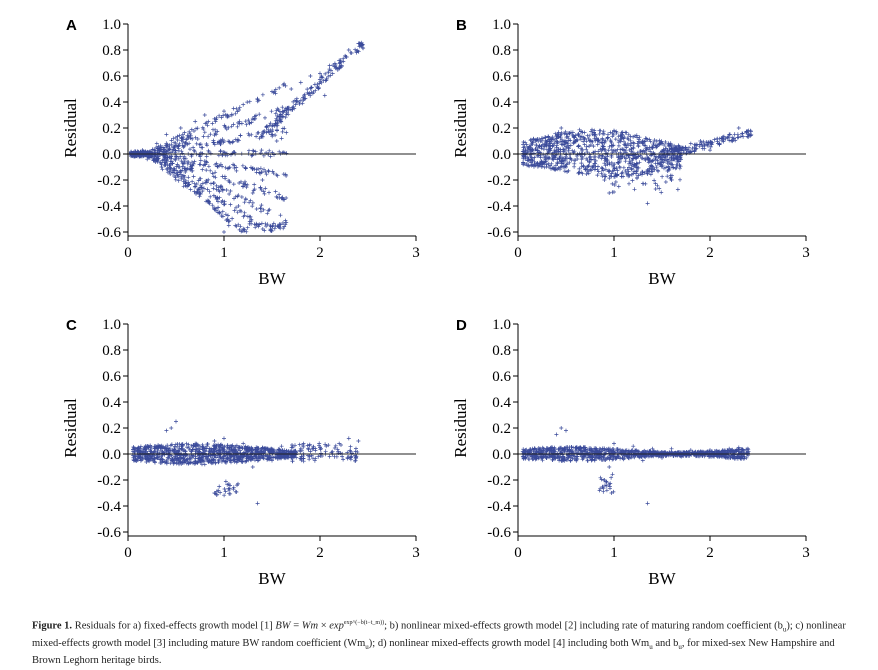 This screenshot has height=670, width=878. What do you see at coordinates (224, 553) in the screenshot?
I see `x-tick-label: 1` at bounding box center [224, 553].